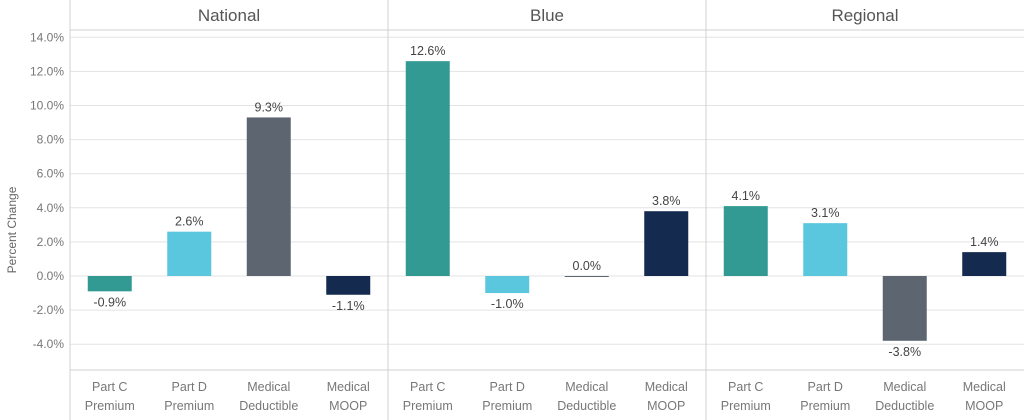 The image size is (1024, 420). What do you see at coordinates (47, 71) in the screenshot?
I see `y-tick-label: 12.0%` at bounding box center [47, 71].